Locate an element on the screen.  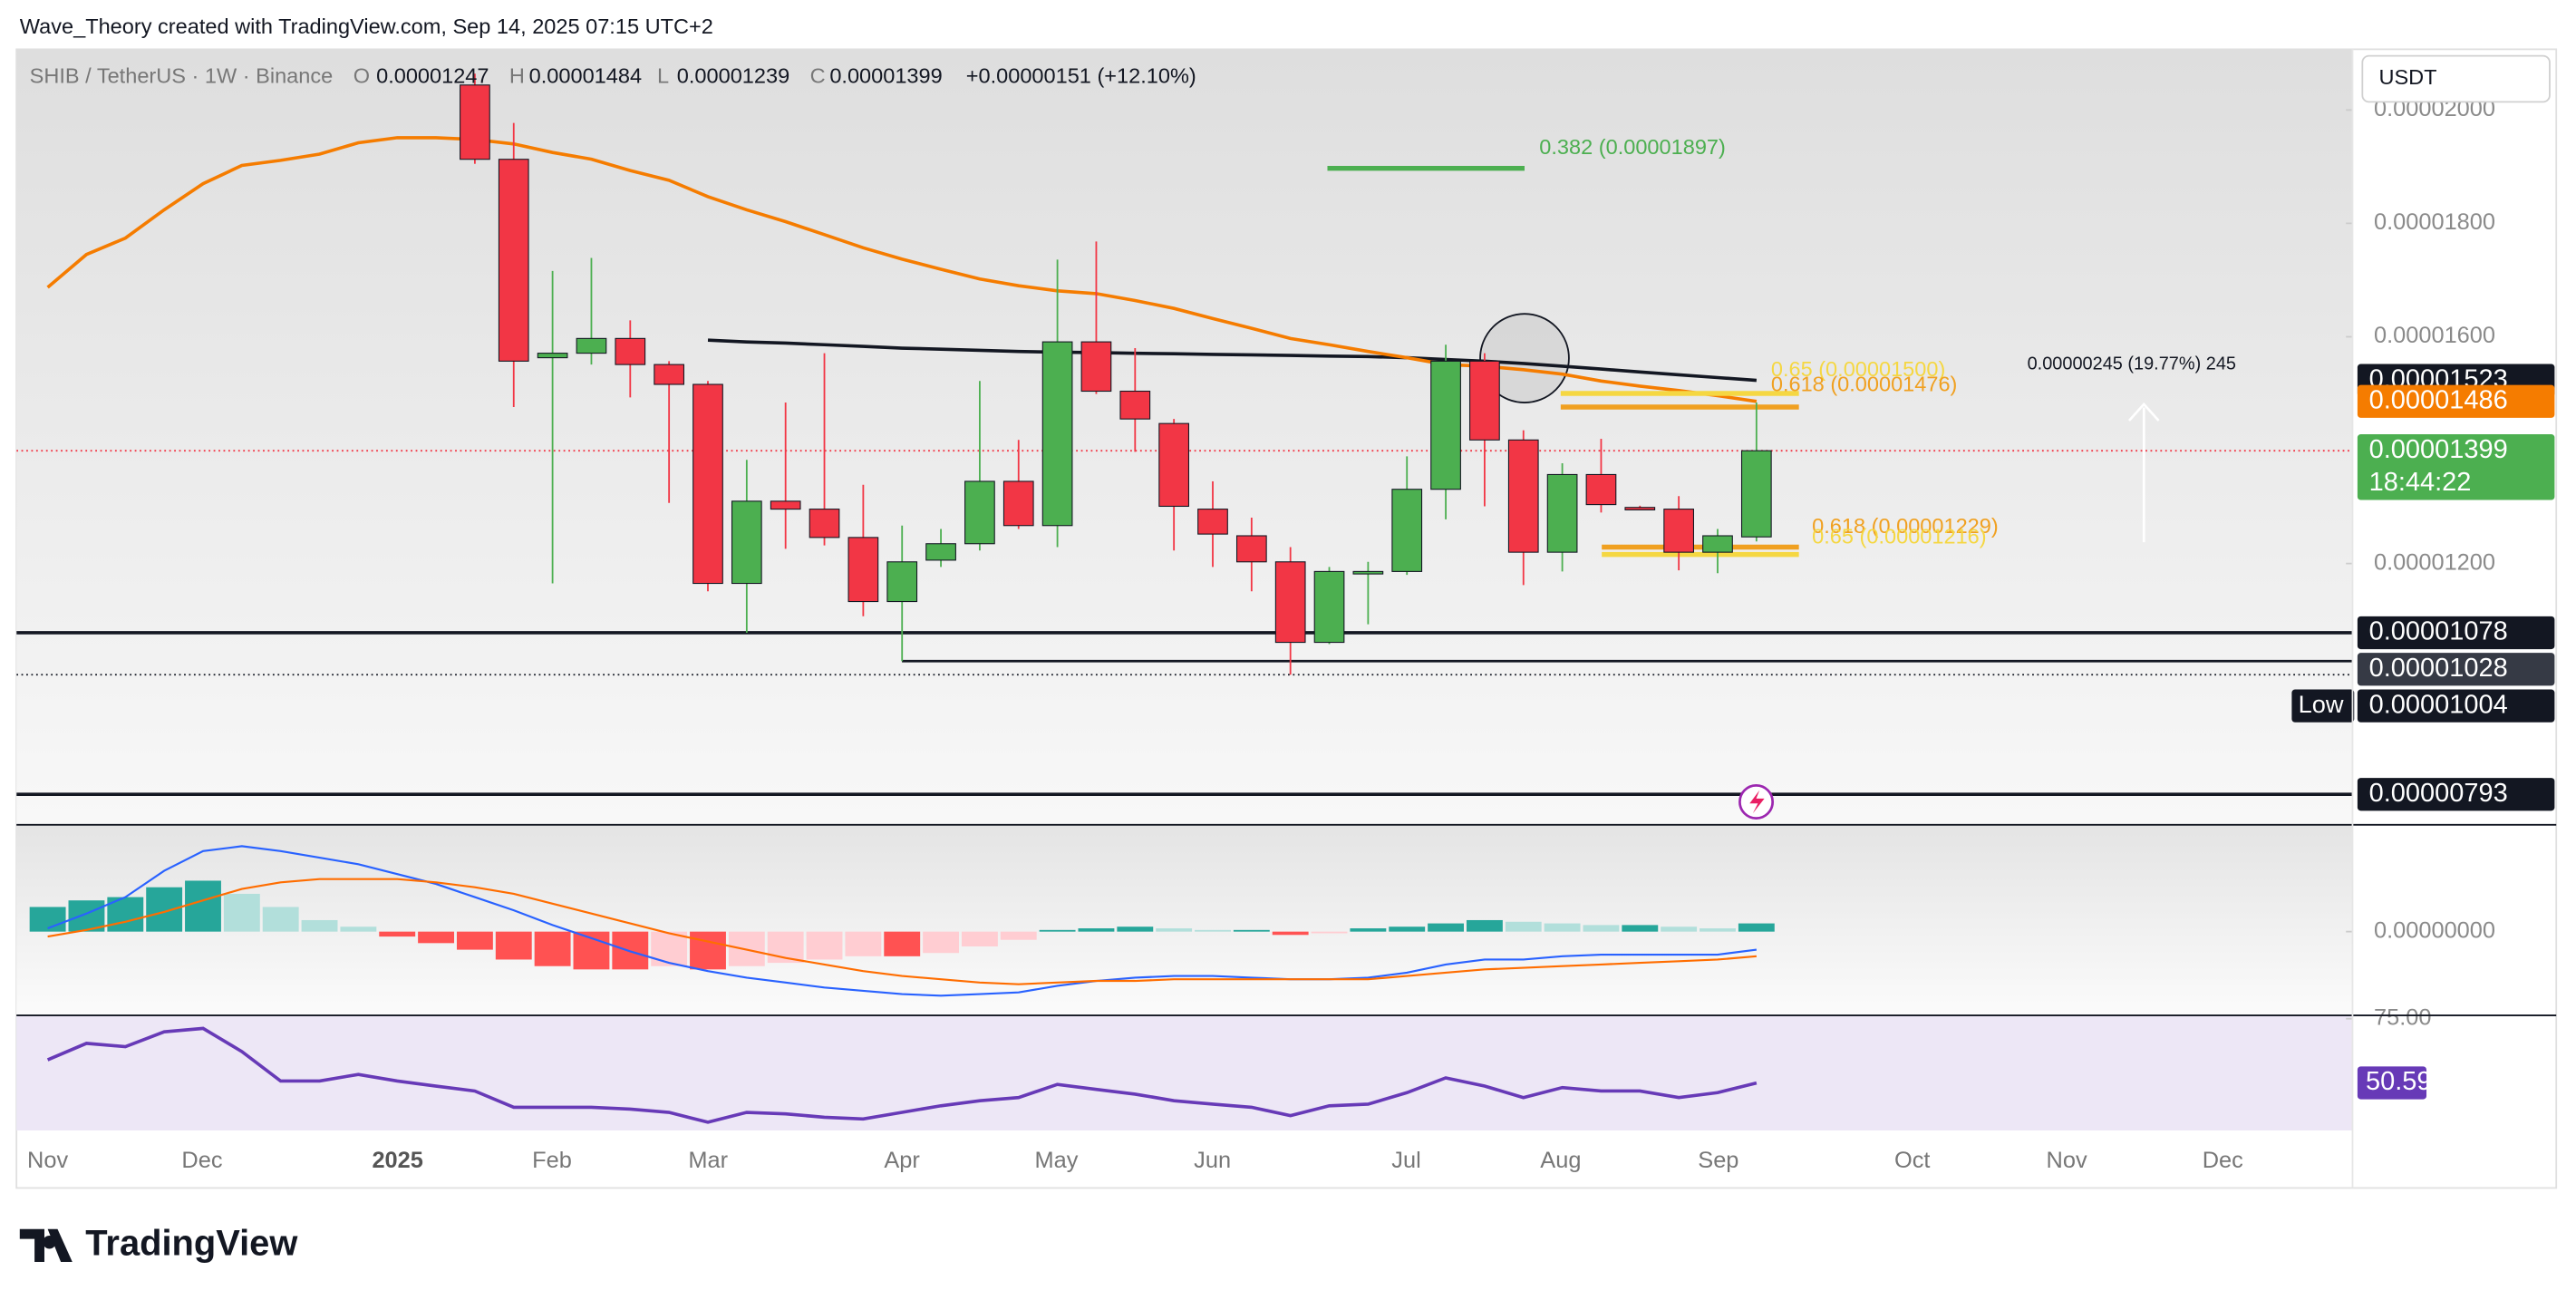
ma-line is located at coordinates (1232, 360).